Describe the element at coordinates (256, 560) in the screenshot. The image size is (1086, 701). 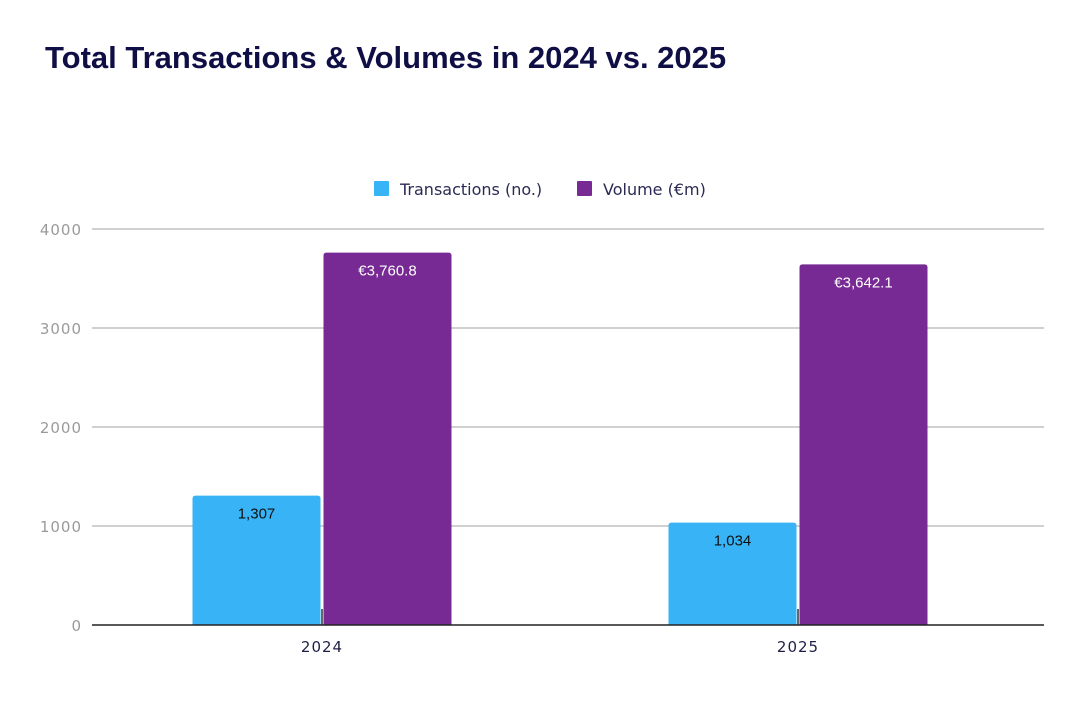
I see `bar-transactions-2024` at that location.